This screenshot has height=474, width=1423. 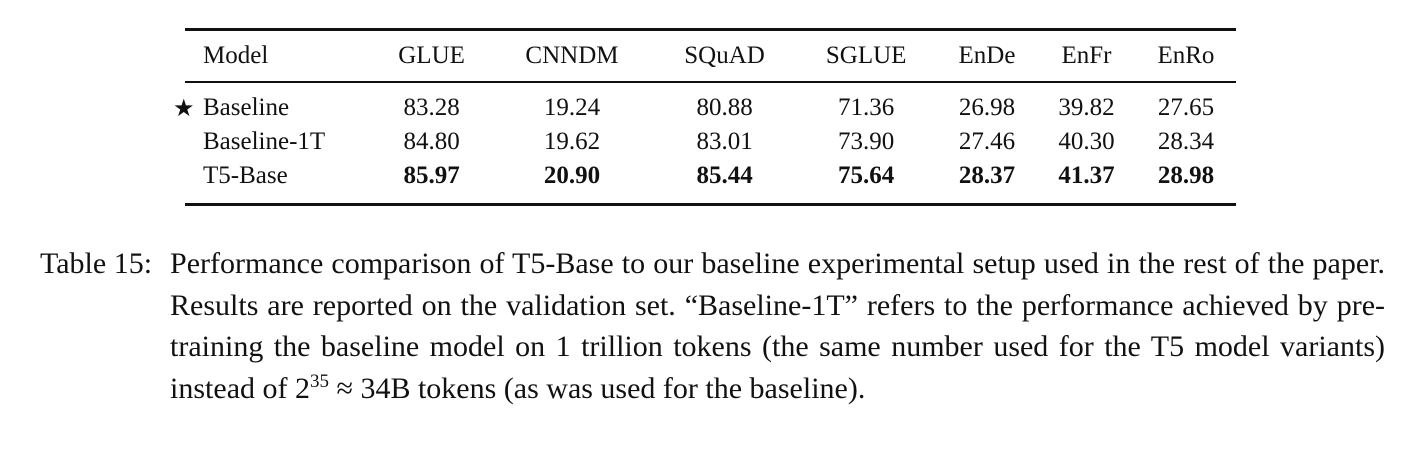 What do you see at coordinates (319, 381) in the screenshot?
I see `caption-exponent: 35` at bounding box center [319, 381].